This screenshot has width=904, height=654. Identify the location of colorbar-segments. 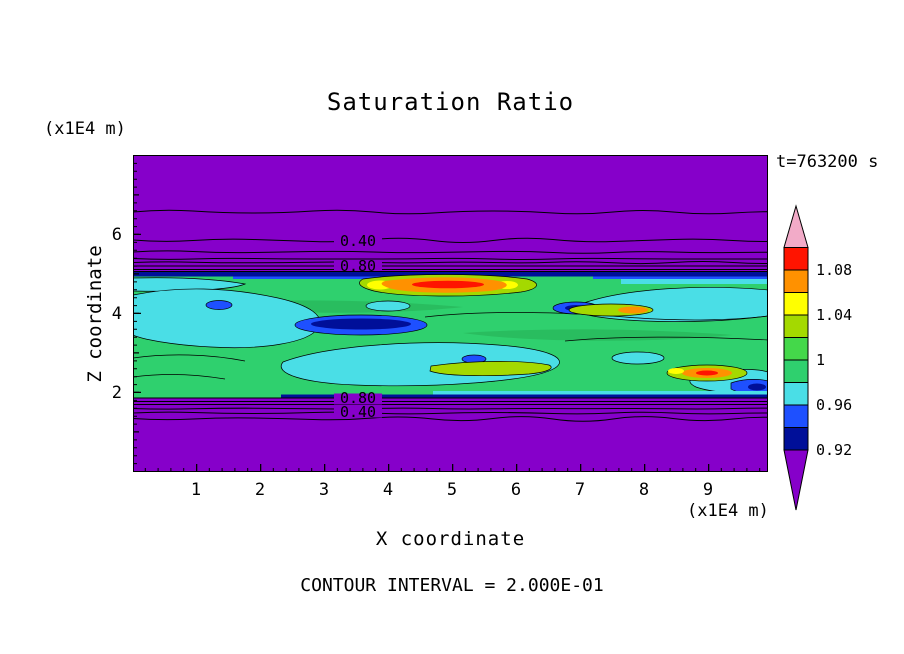
(796, 349).